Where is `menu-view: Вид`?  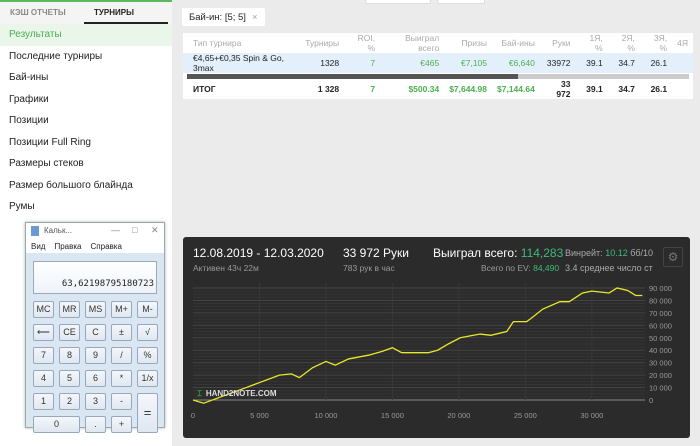 menu-view: Вид is located at coordinates (38, 246).